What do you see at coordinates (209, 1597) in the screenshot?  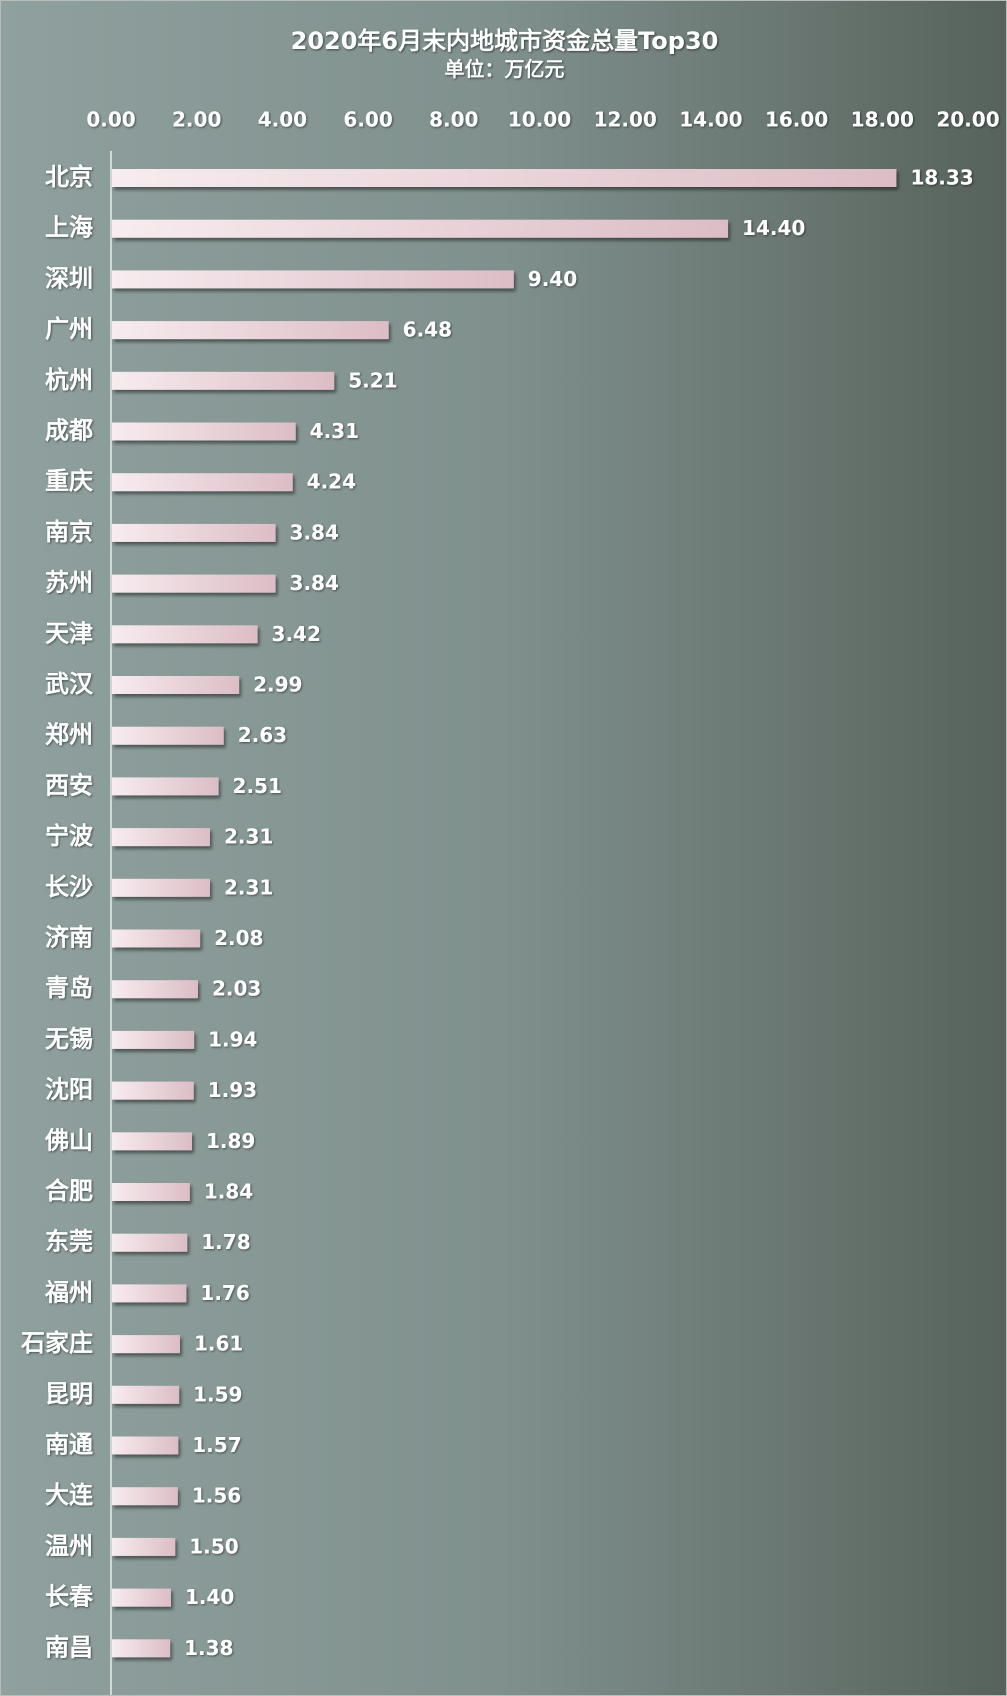 I see `data-label: 1.40` at bounding box center [209, 1597].